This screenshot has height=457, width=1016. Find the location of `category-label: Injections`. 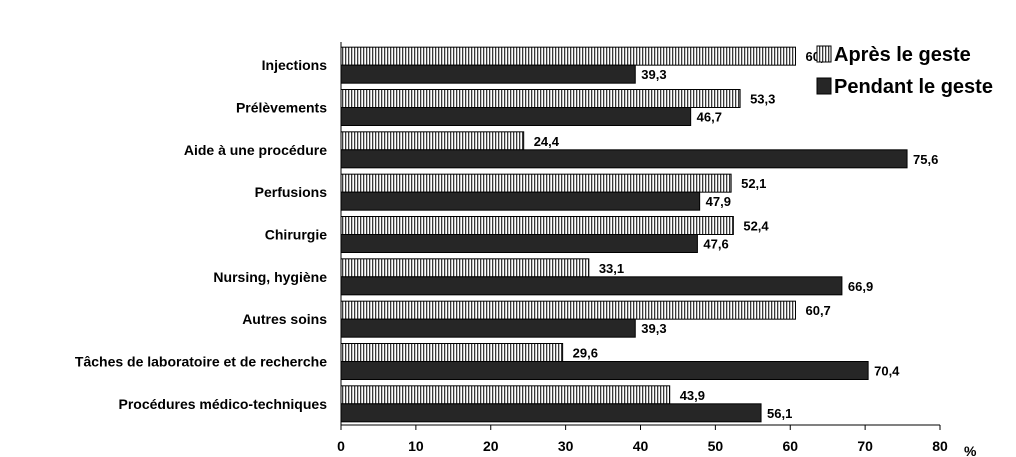

category-label: Injections is located at coordinates (295, 65).